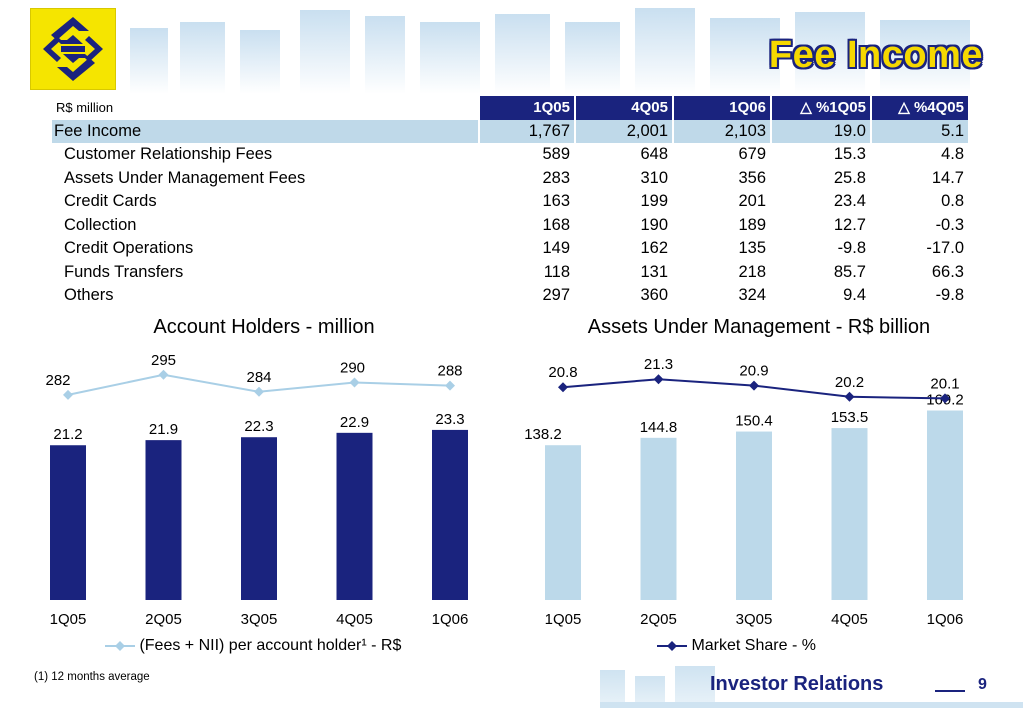 This screenshot has width=1023, height=708. What do you see at coordinates (849, 154) in the screenshot?
I see `cell: 15.3` at bounding box center [849, 154].